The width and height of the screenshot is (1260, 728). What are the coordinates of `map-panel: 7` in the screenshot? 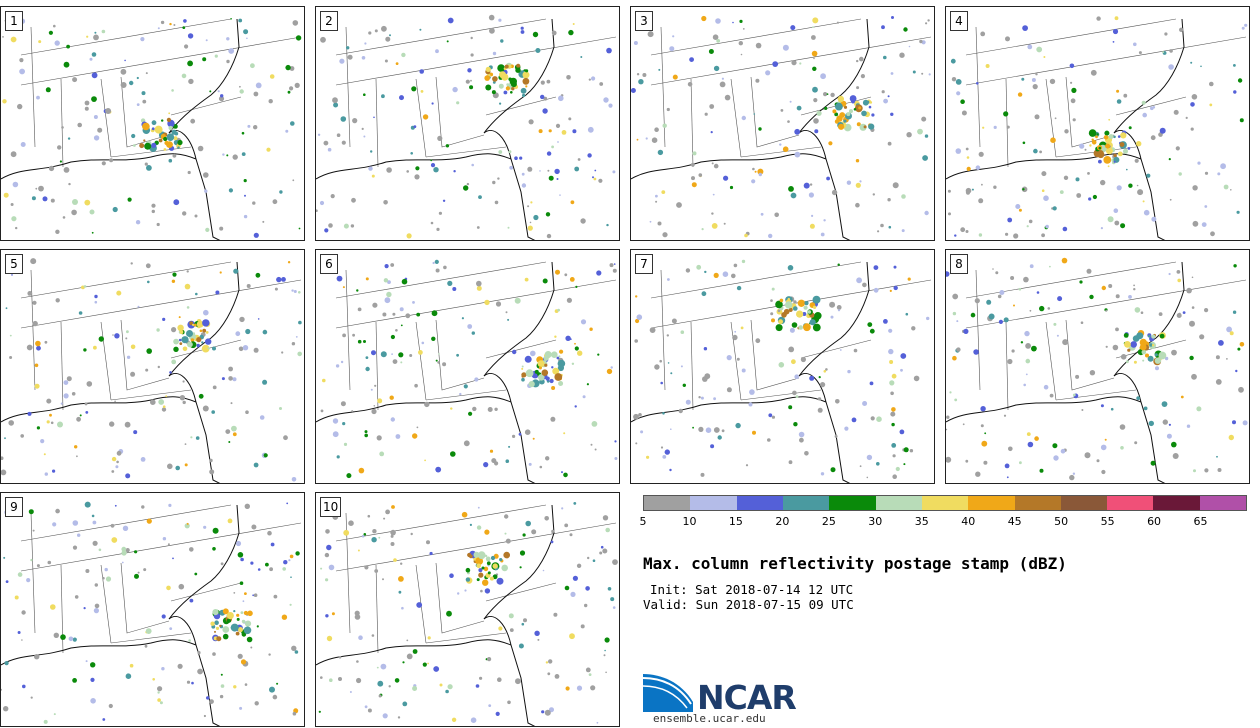 It's located at (782, 366).